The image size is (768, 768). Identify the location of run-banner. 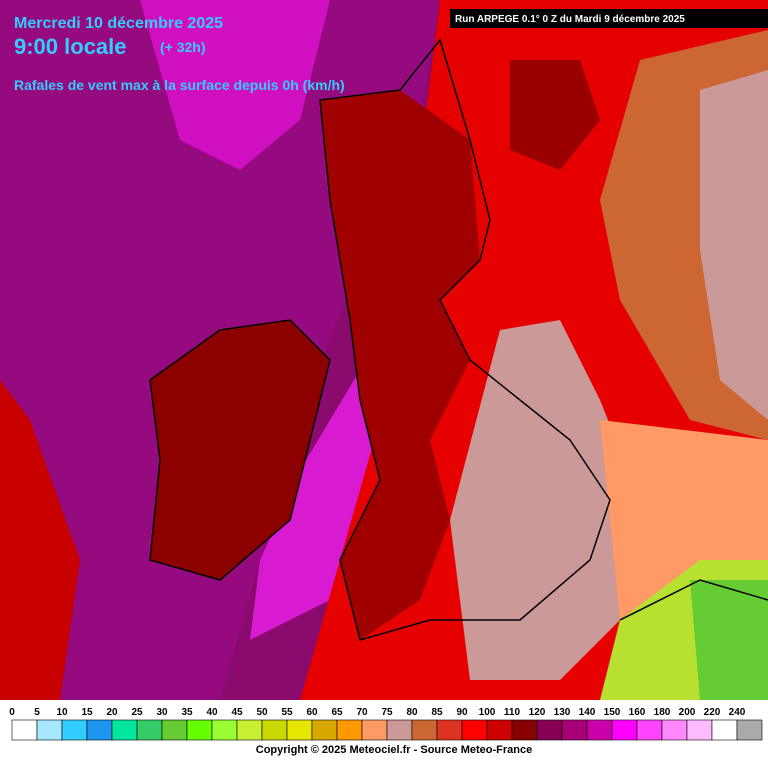
(609, 18).